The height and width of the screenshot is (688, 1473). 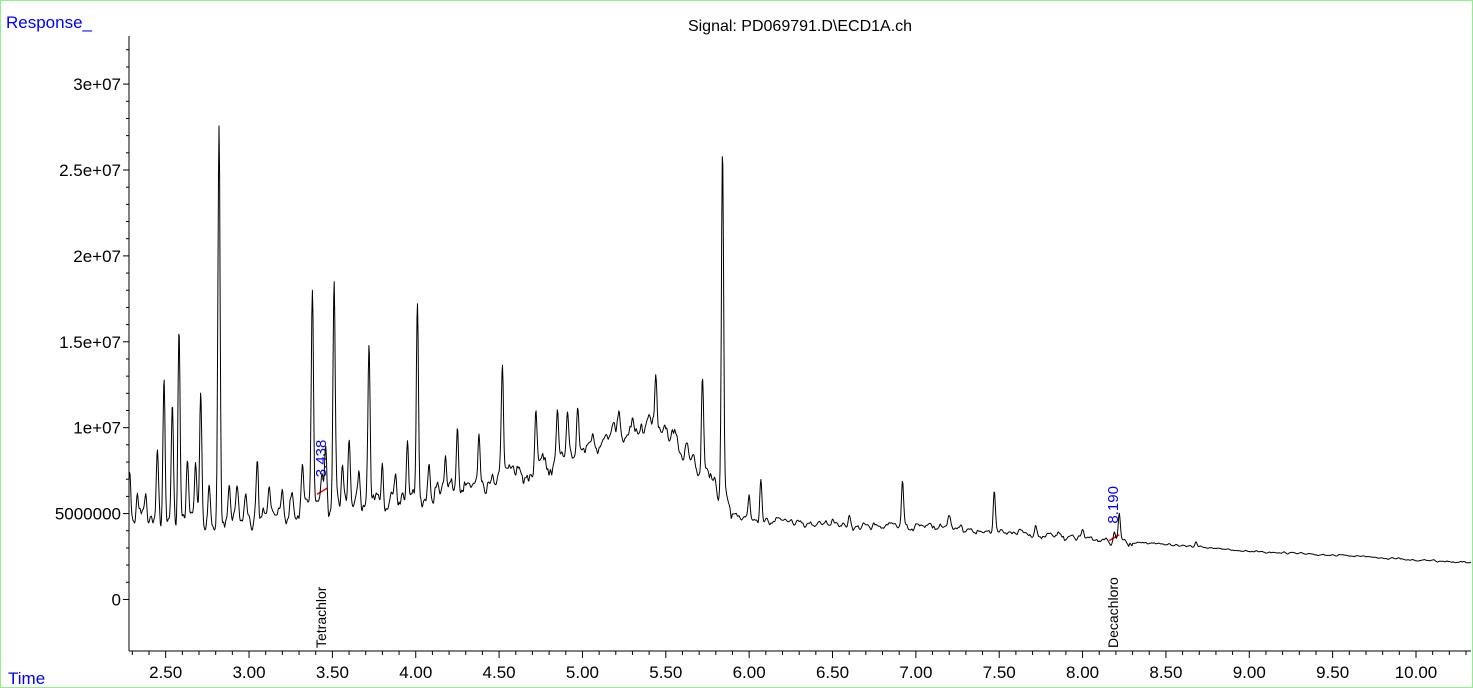 What do you see at coordinates (321, 459) in the screenshot?
I see `retention-time-label: 3.438` at bounding box center [321, 459].